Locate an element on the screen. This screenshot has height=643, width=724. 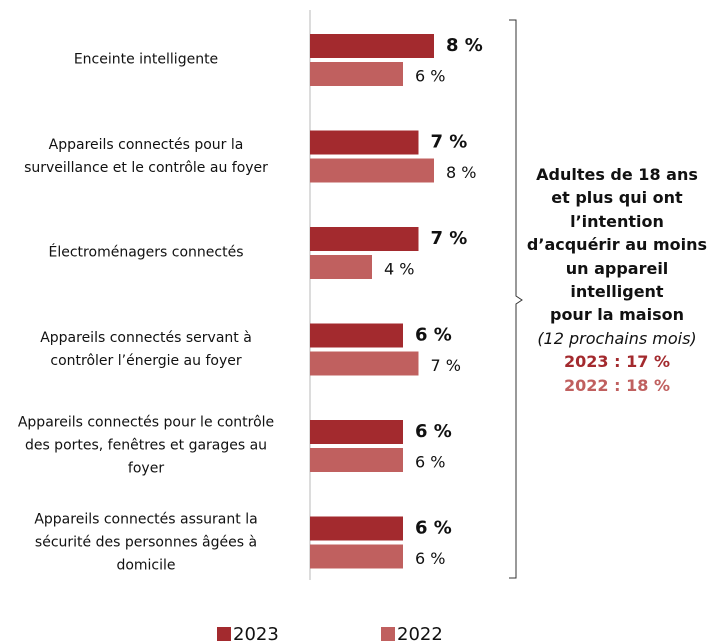
annotation-total: 2022 : 18 % is located at coordinates (617, 385).